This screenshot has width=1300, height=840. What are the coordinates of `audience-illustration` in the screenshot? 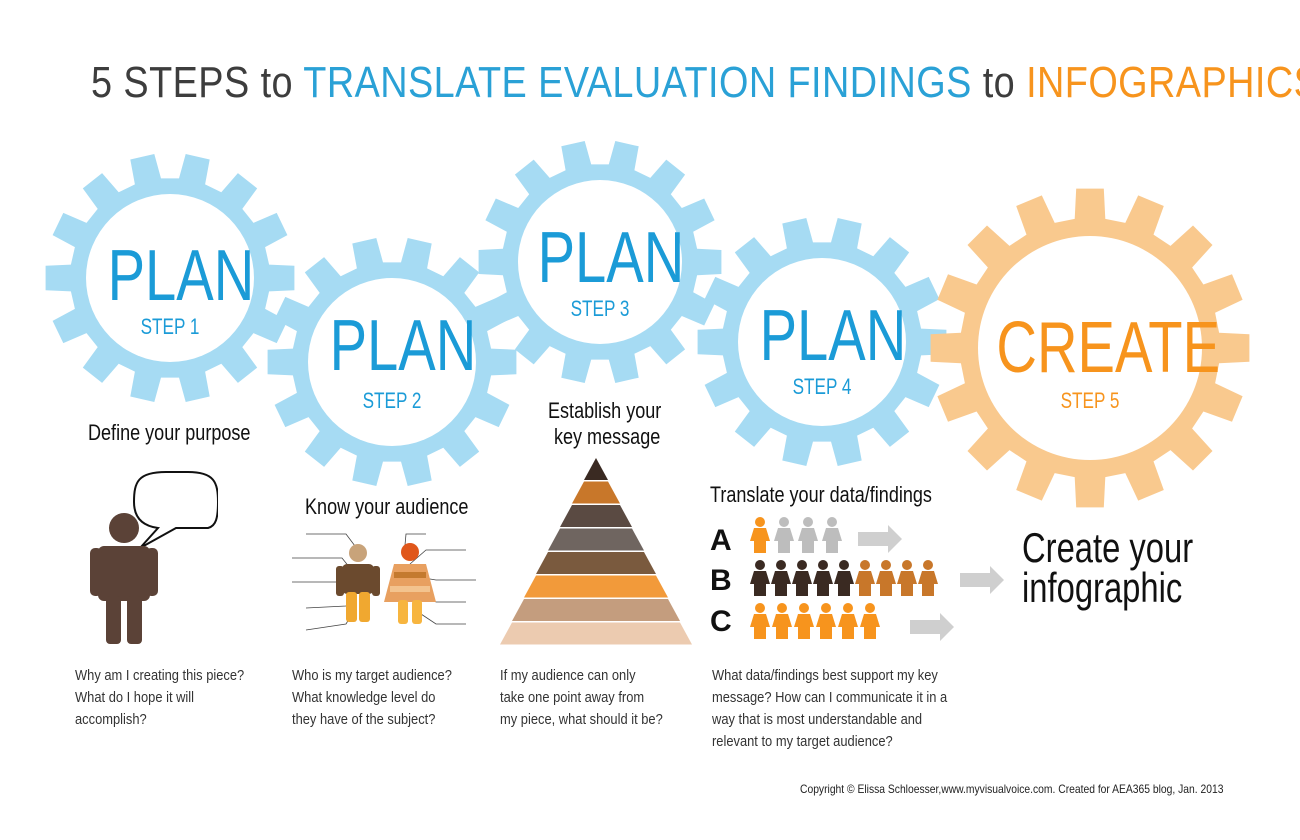 It's located at (384, 582).